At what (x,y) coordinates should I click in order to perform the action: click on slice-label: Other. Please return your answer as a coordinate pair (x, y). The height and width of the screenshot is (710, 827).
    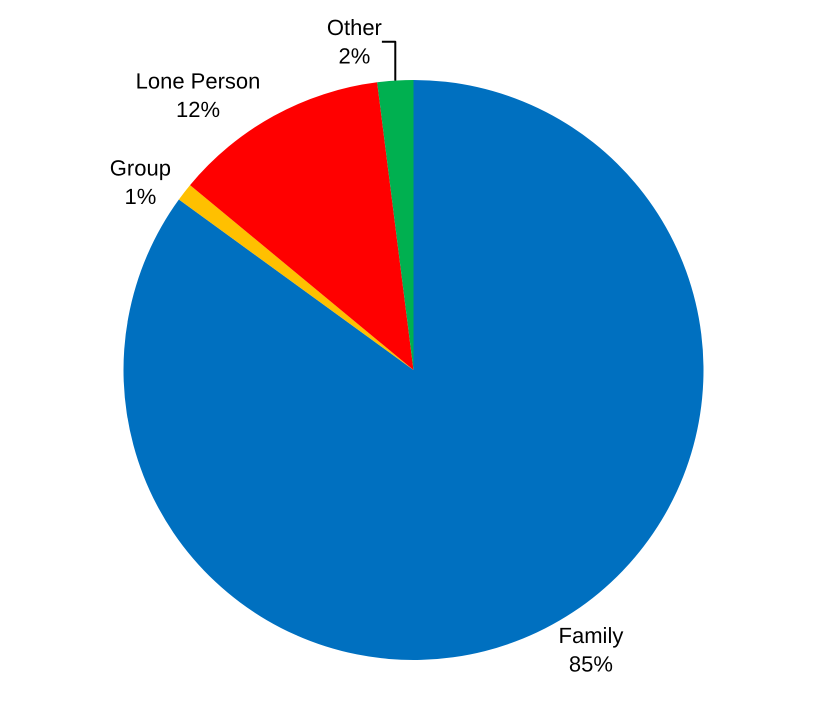
    Looking at the image, I should click on (354, 27).